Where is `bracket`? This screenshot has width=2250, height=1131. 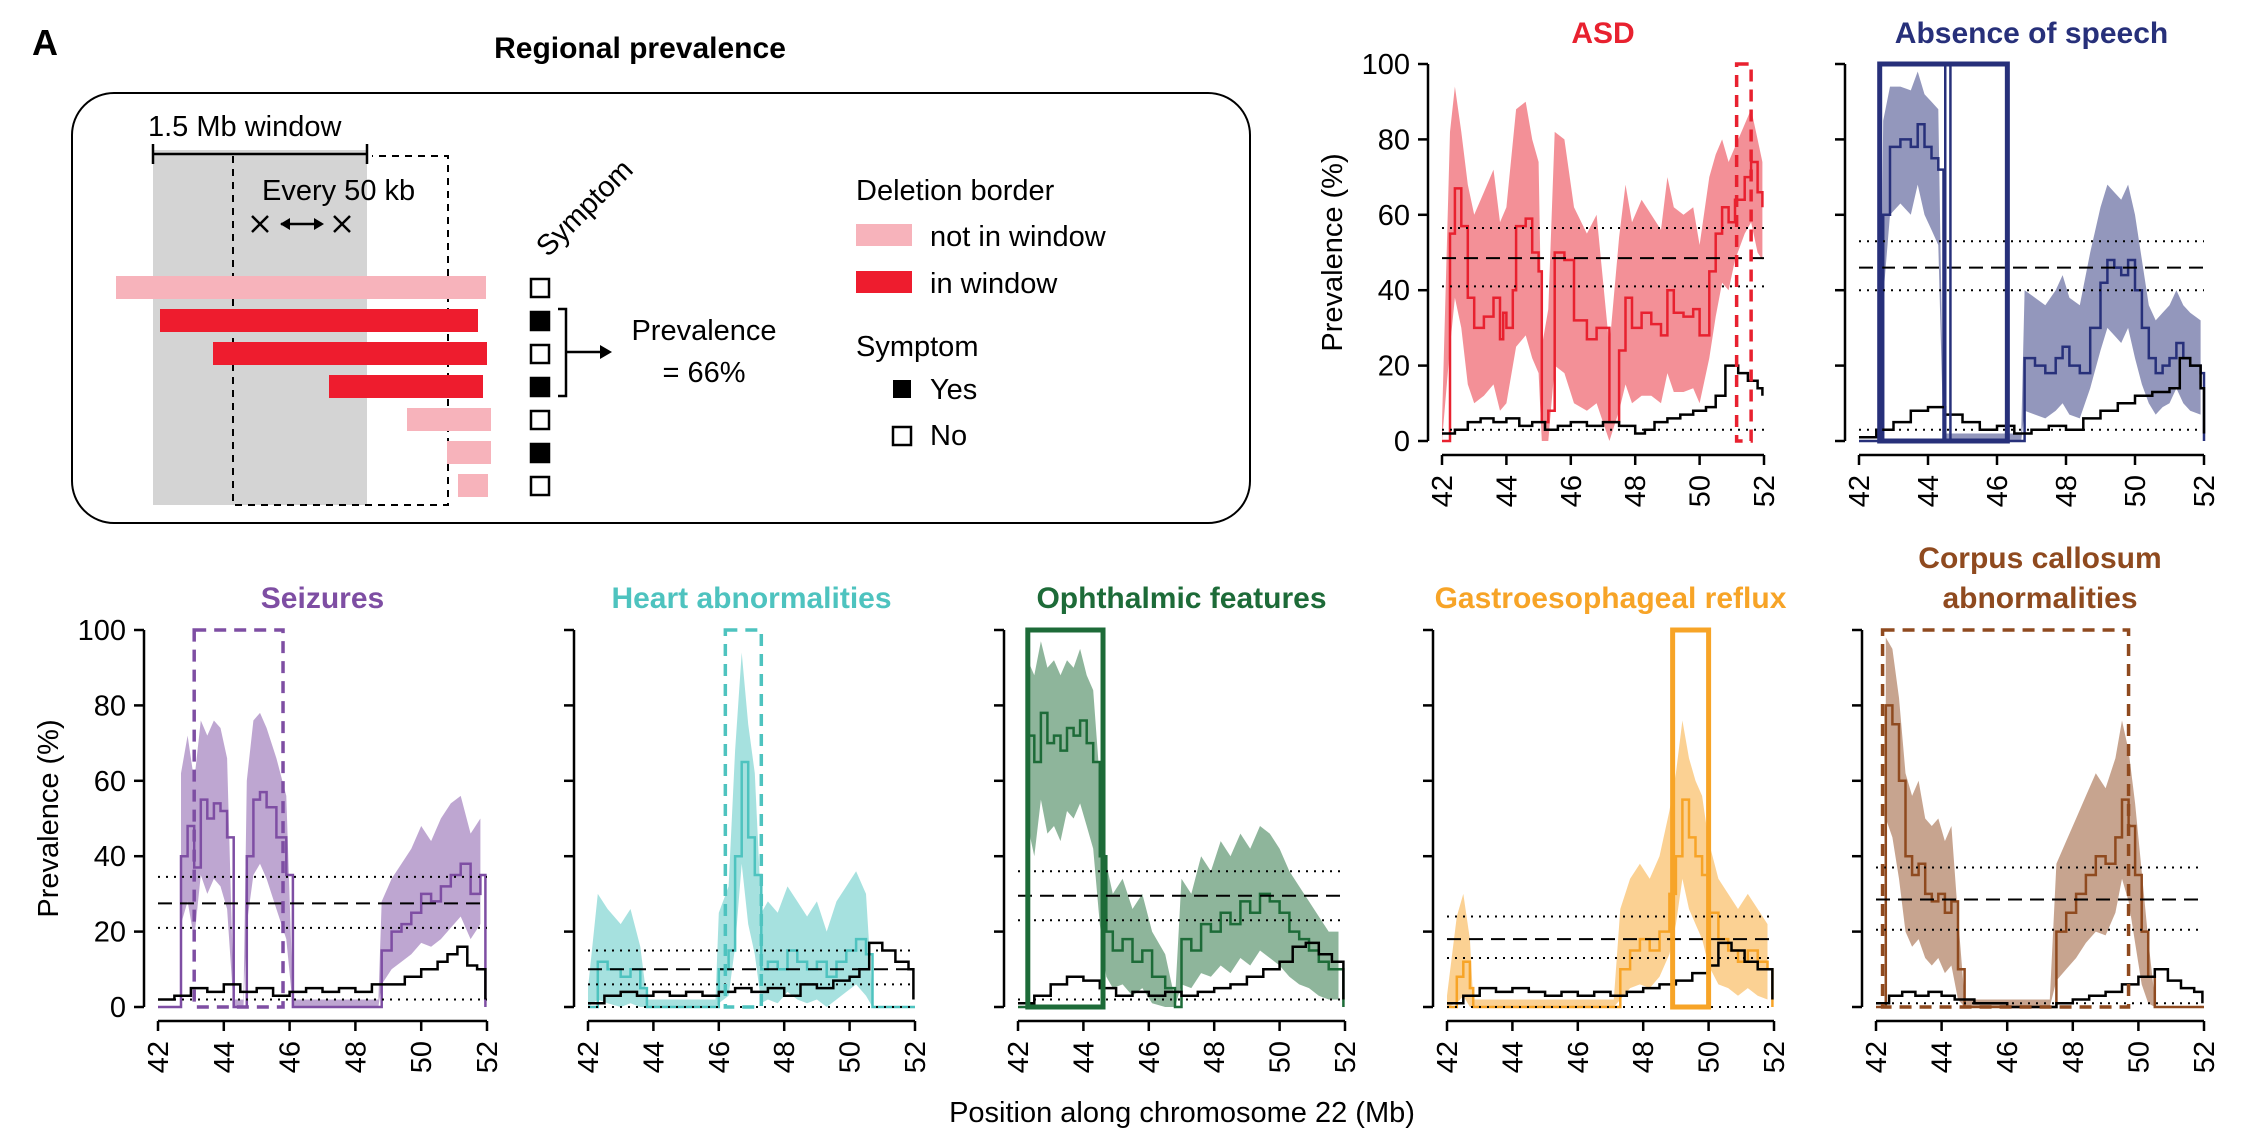
bracket is located at coordinates (563, 352).